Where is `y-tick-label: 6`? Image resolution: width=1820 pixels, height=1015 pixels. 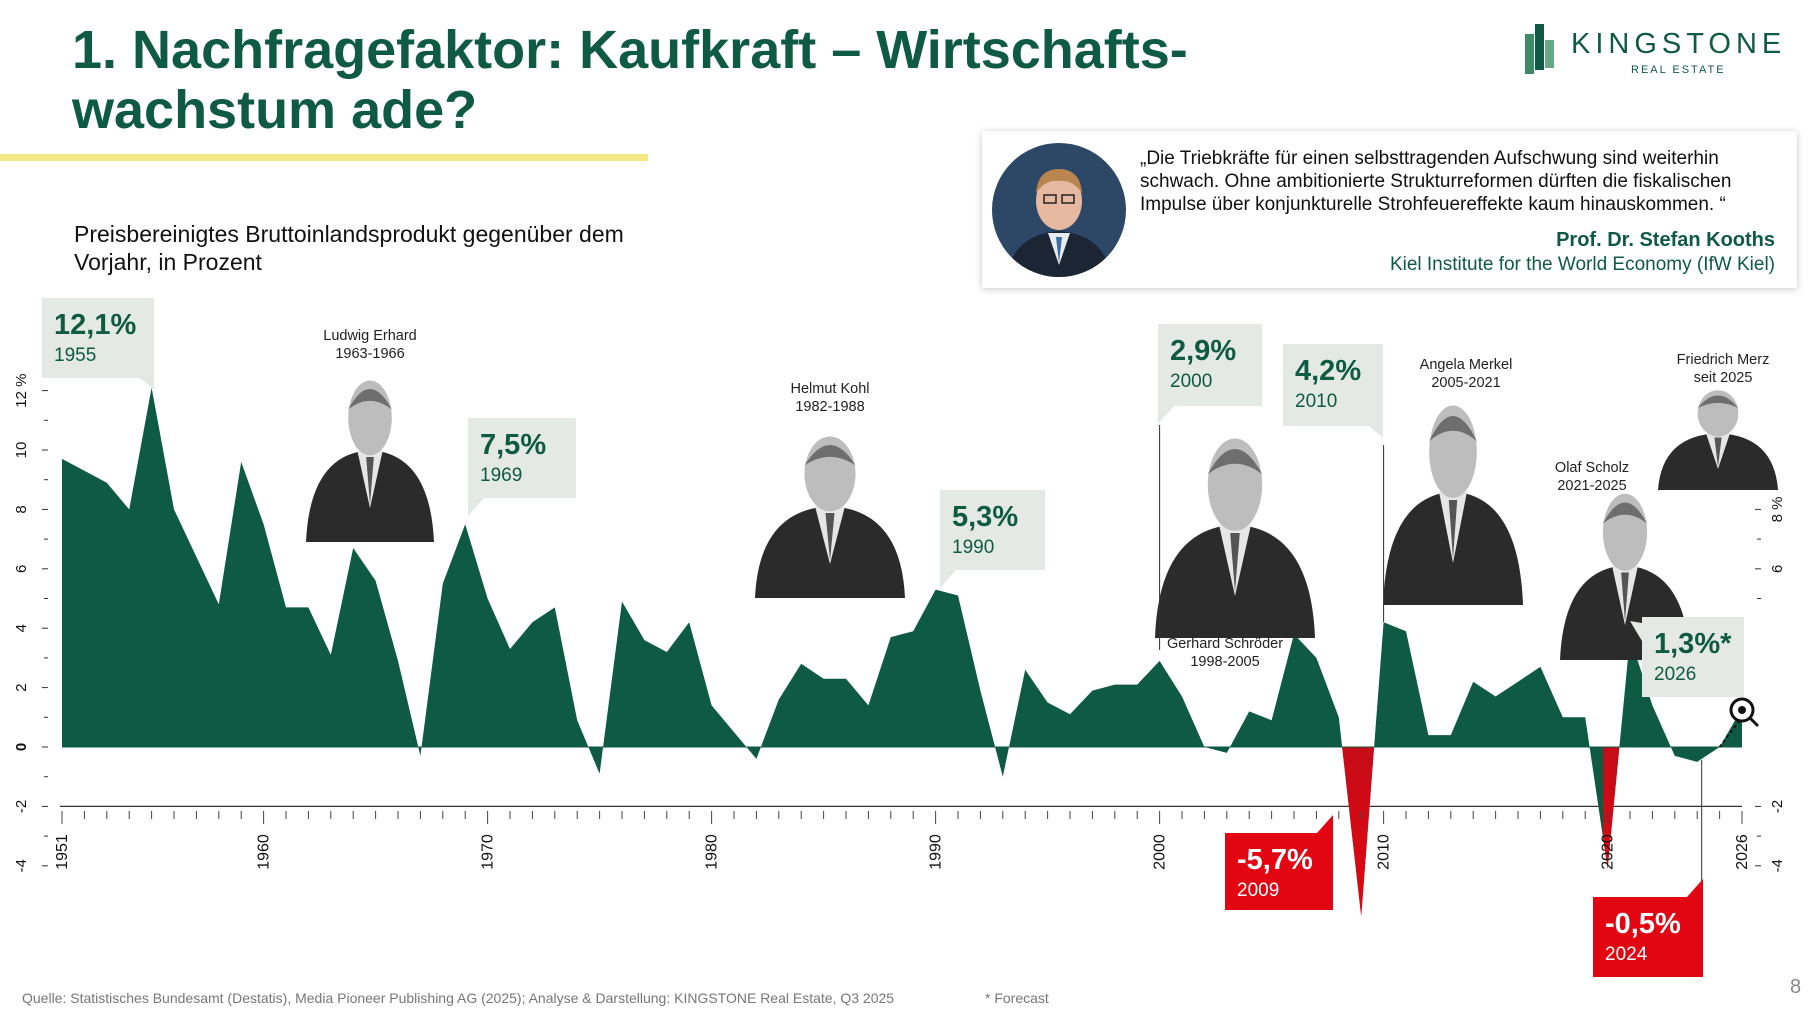
y-tick-label: 6 is located at coordinates (21, 569).